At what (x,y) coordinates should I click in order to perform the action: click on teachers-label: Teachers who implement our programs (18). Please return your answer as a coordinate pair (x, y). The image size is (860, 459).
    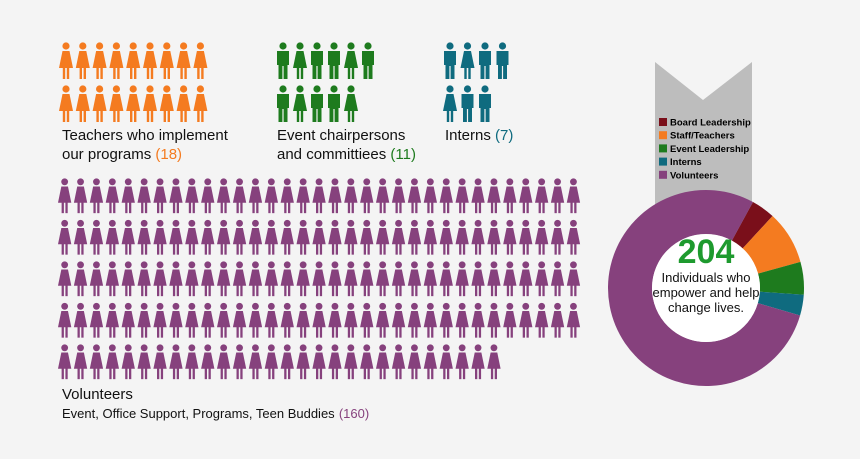
    Looking at the image, I should click on (145, 145).